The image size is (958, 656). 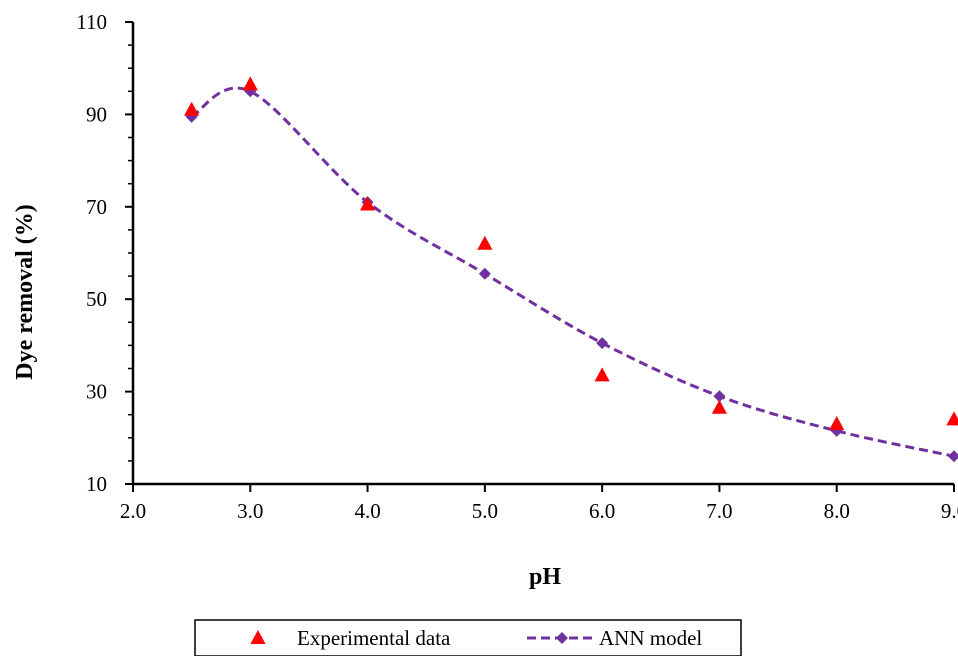 What do you see at coordinates (133, 511) in the screenshot?
I see `x-tick-label: 2.0` at bounding box center [133, 511].